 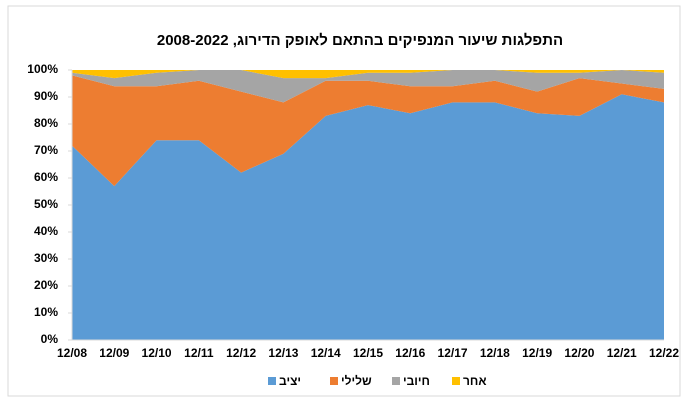 I want to click on x-tick-label: 12/12, so click(x=241, y=353).